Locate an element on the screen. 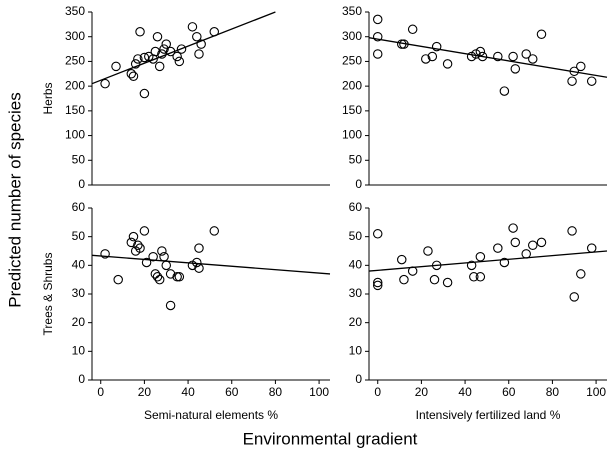  figure-ylabel: Predicted number of species is located at coordinates (14, 199).